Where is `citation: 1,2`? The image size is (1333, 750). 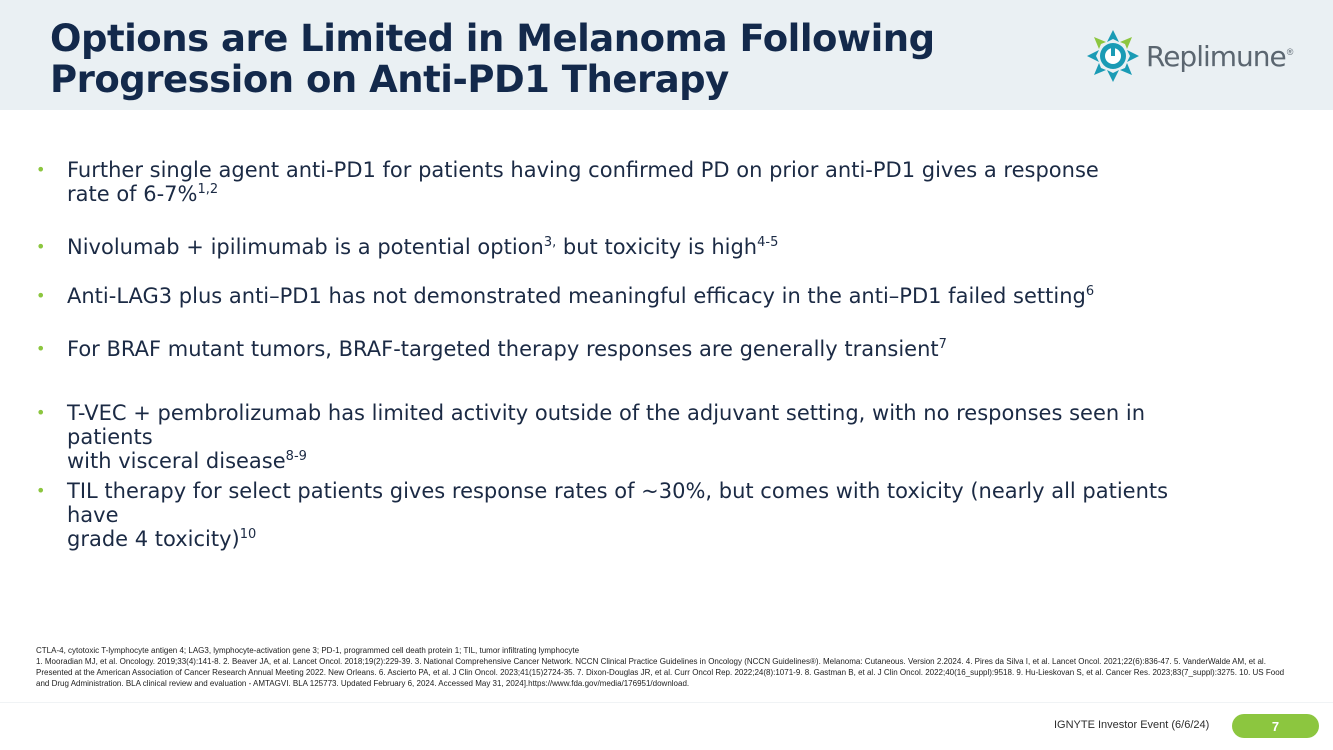 citation: 1,2 is located at coordinates (208, 189).